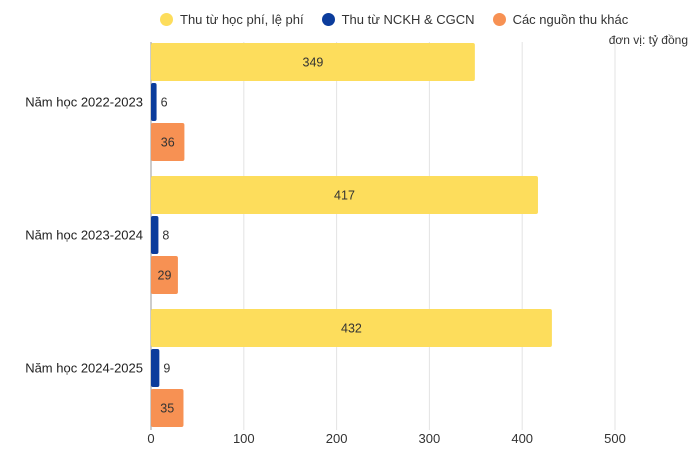 This screenshot has width=700, height=456. Describe the element at coordinates (337, 438) in the screenshot. I see `x-tick-label: 200` at that location.